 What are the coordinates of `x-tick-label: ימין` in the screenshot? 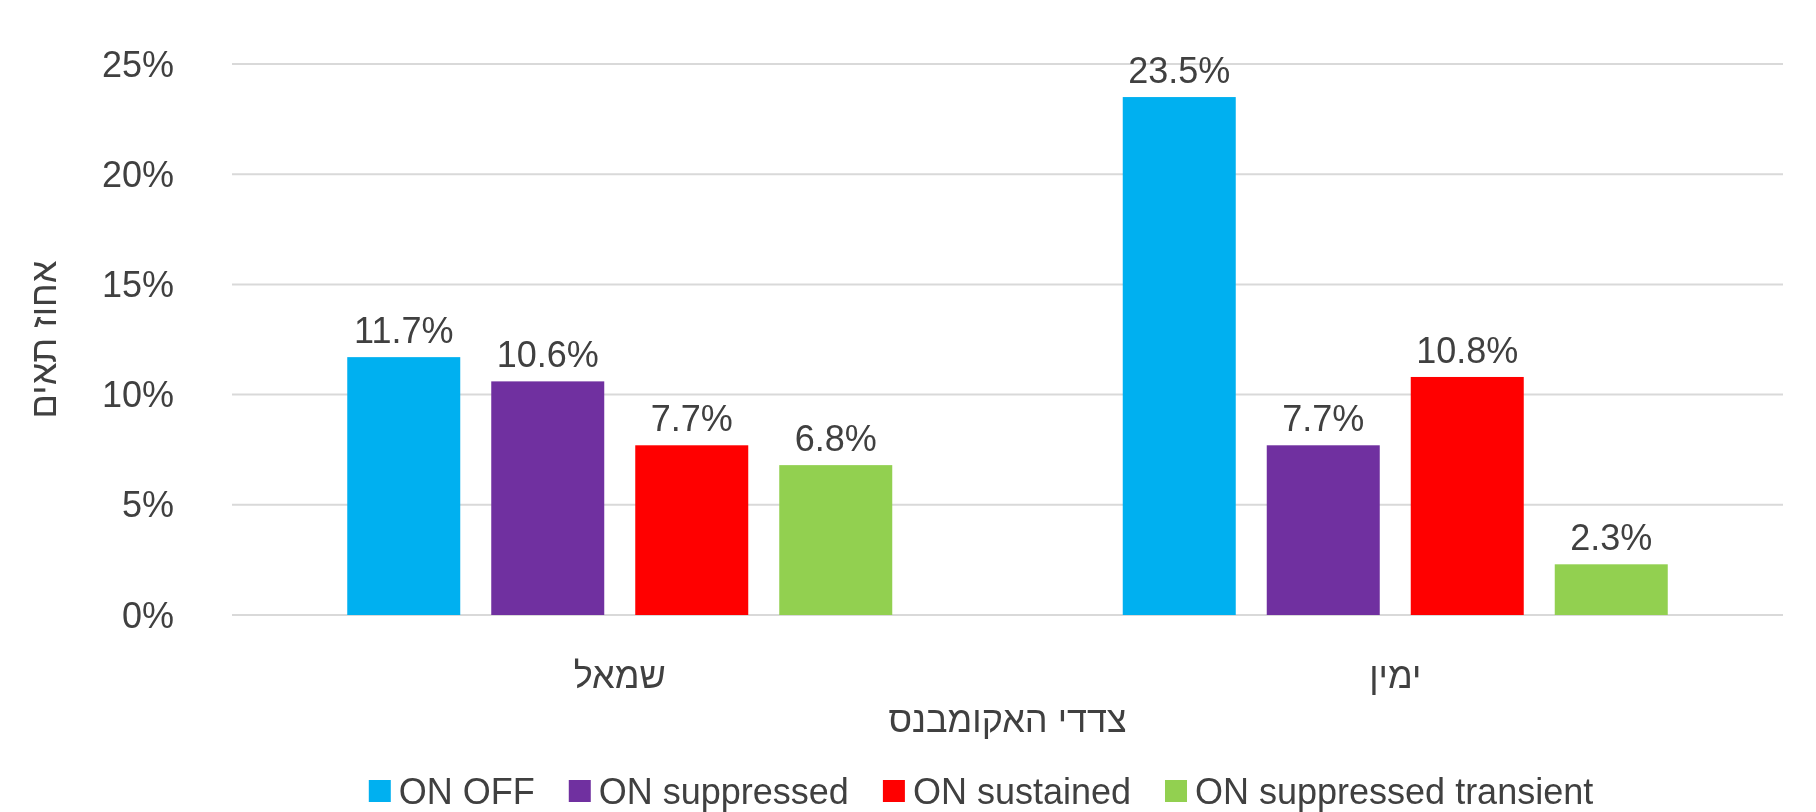 It's located at (1395, 675).